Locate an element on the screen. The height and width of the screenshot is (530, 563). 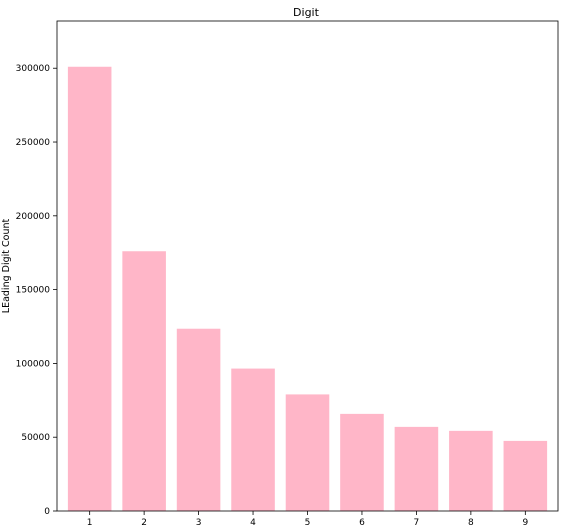
x-tick-label: 9 is located at coordinates (525, 523).